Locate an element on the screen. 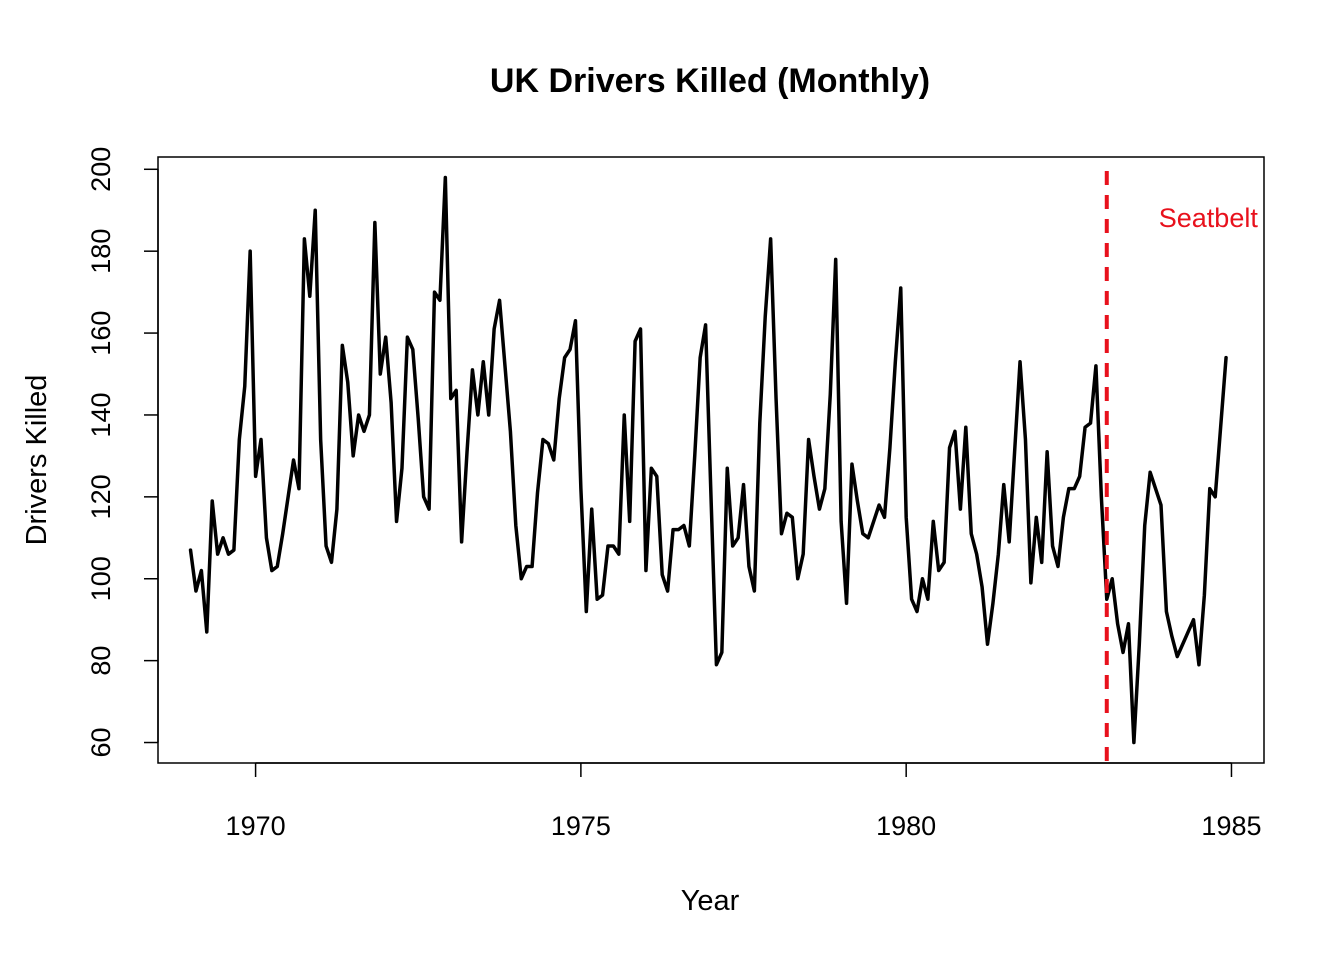 The height and width of the screenshot is (960, 1344). x-tick-label: 1970 is located at coordinates (256, 826).